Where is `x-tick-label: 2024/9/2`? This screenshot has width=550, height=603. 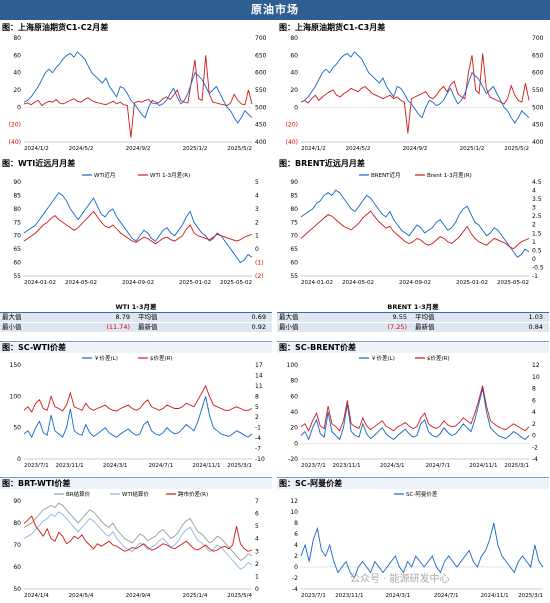
x-tick-label: 2024/9/2 is located at coordinates (415, 149).